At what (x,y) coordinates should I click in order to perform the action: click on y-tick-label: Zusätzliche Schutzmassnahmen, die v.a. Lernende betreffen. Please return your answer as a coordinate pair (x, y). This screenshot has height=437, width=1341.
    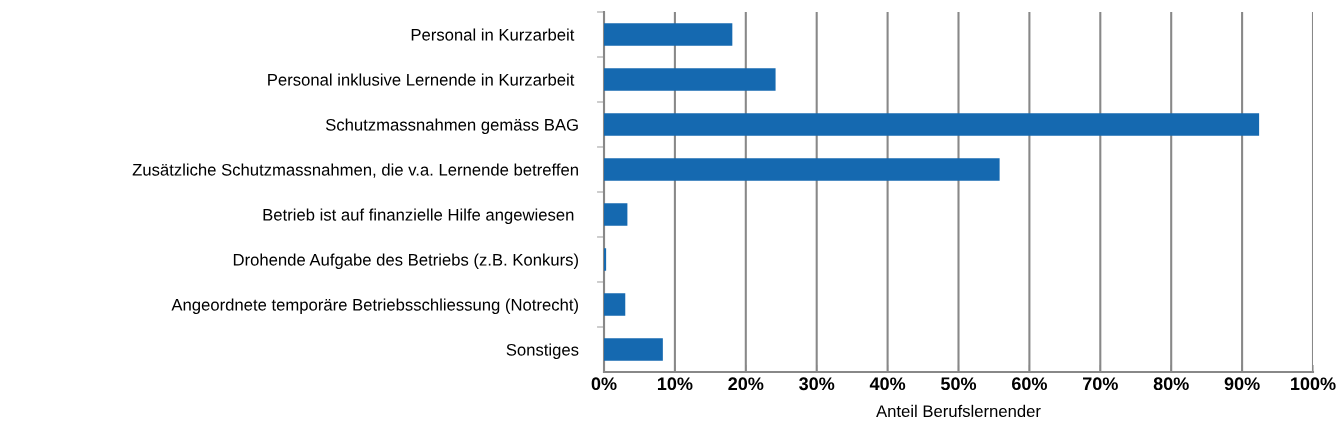
    Looking at the image, I should click on (355, 170).